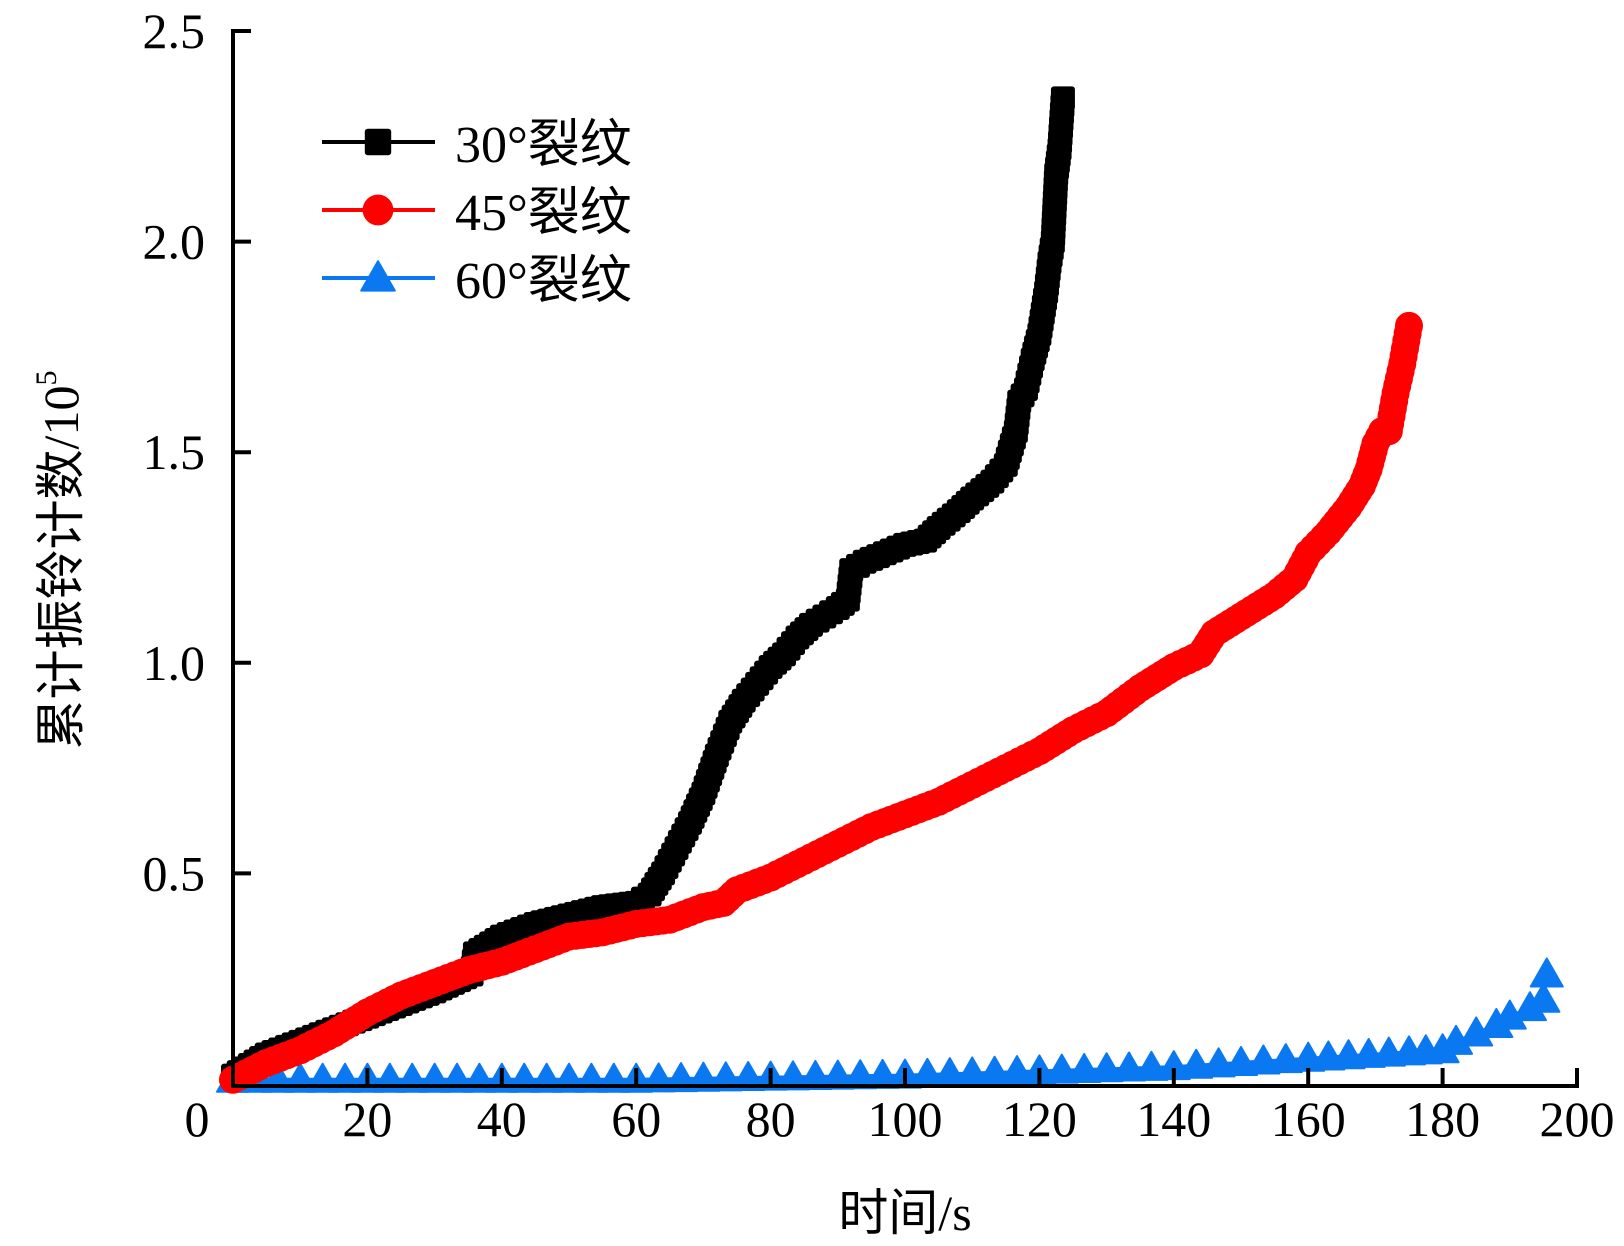 This screenshot has width=1624, height=1246. What do you see at coordinates (636, 1119) in the screenshot?
I see `x-tick-label: 60` at bounding box center [636, 1119].